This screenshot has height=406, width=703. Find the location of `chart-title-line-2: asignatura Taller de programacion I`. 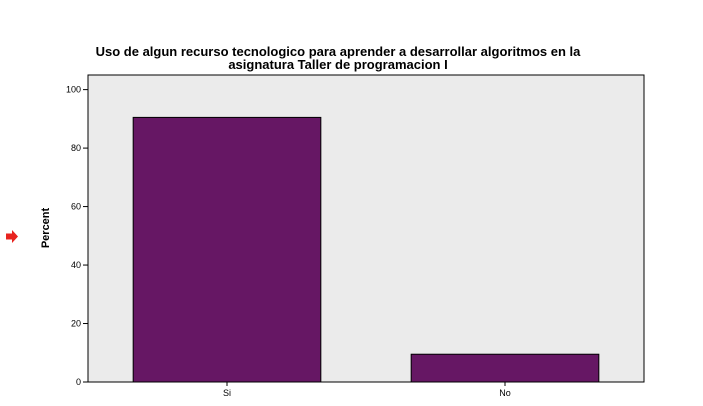

chart-title-line-2: asignatura Taller de programacion I is located at coordinates (337, 64).